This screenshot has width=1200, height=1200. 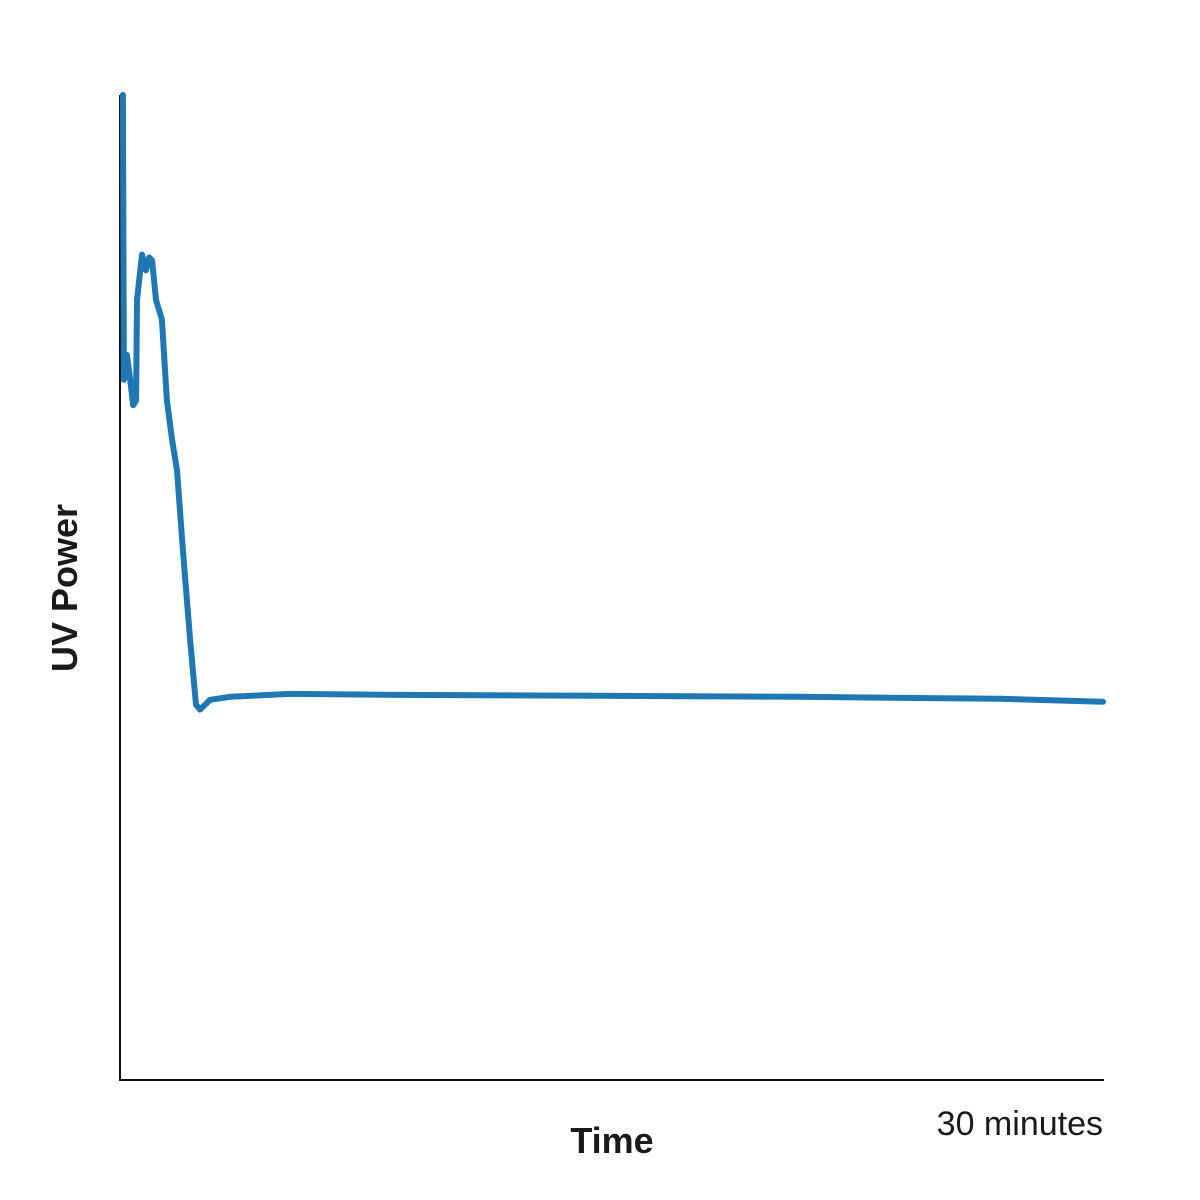 I want to click on x-axis-label: Time, so click(x=611, y=1140).